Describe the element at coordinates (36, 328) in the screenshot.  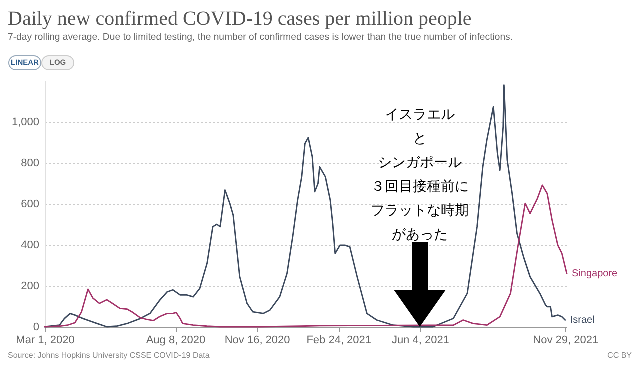
I see `y-tick-label: 0` at that location.